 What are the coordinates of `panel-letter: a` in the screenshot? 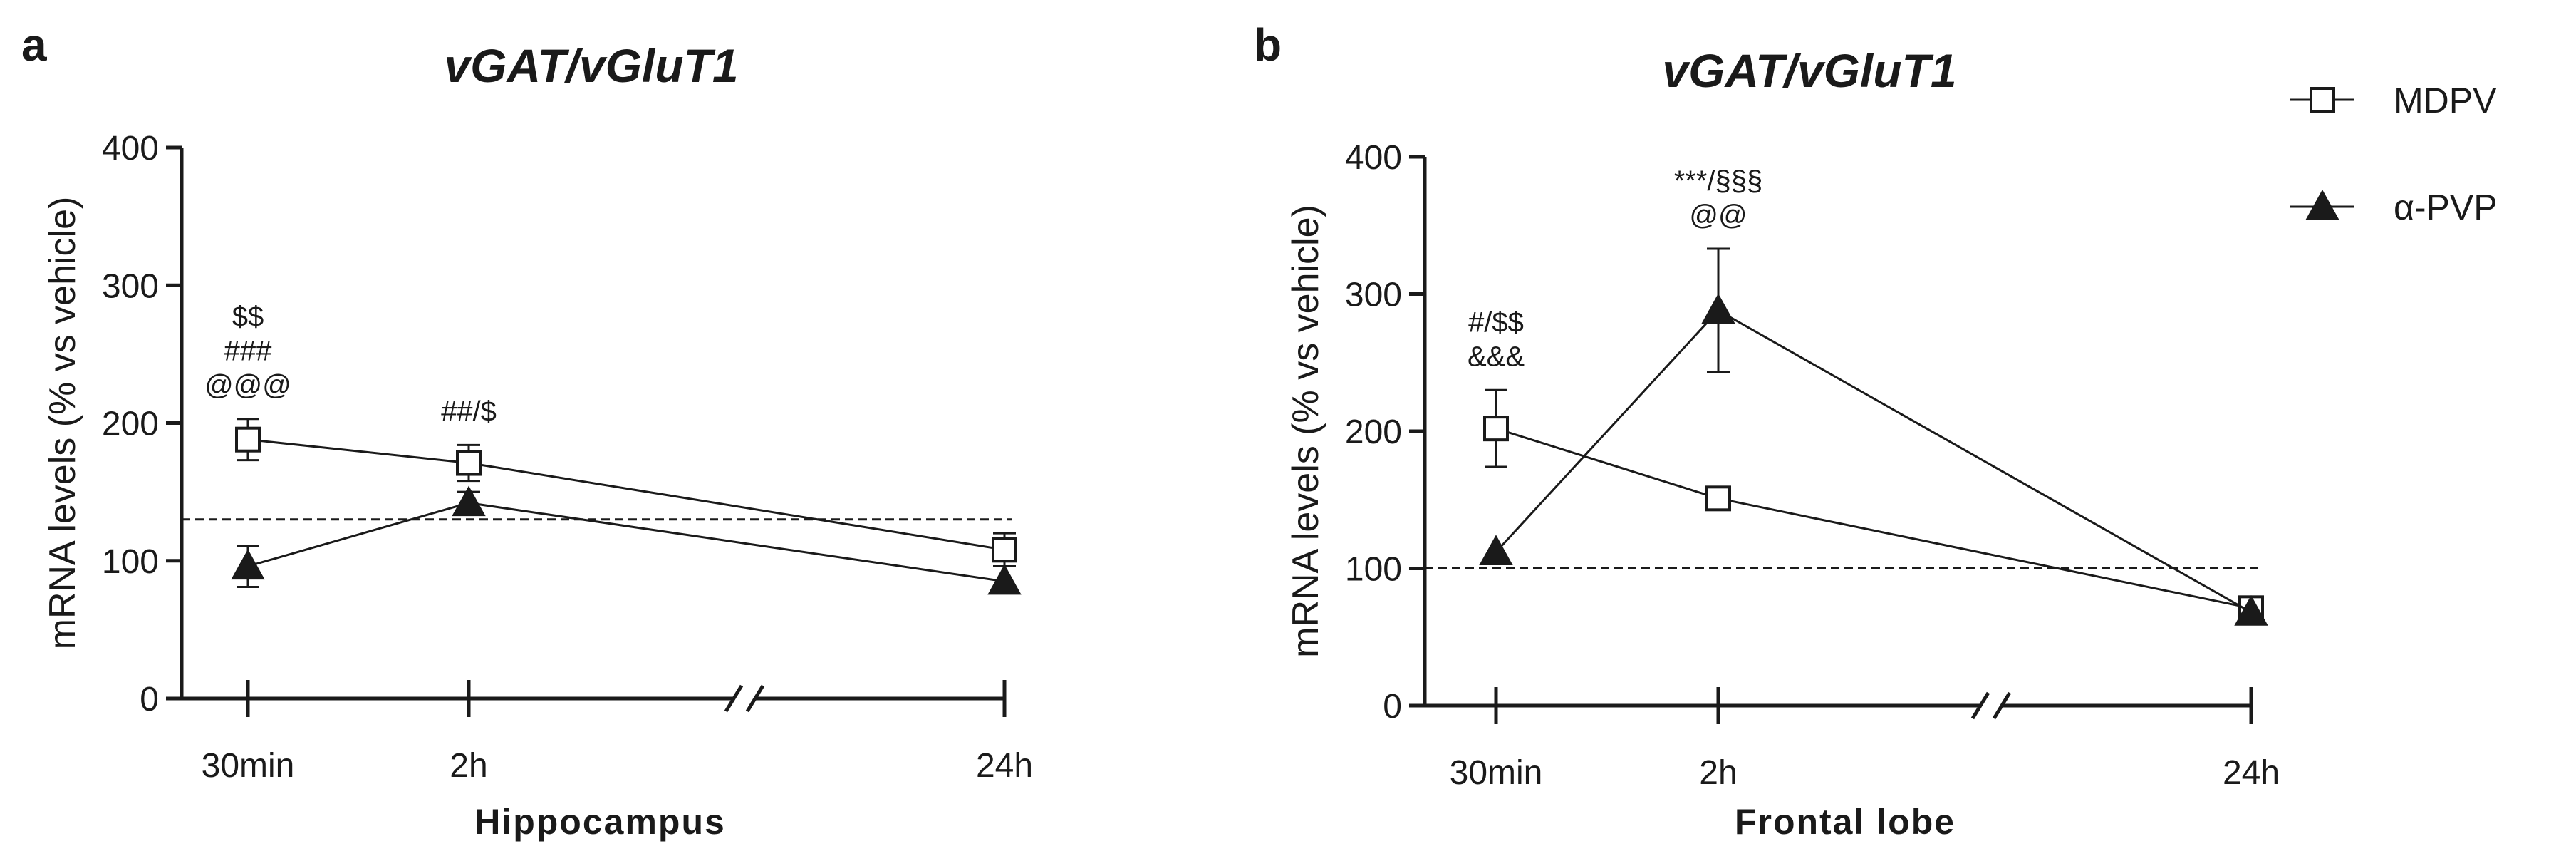 It's located at (34, 45).